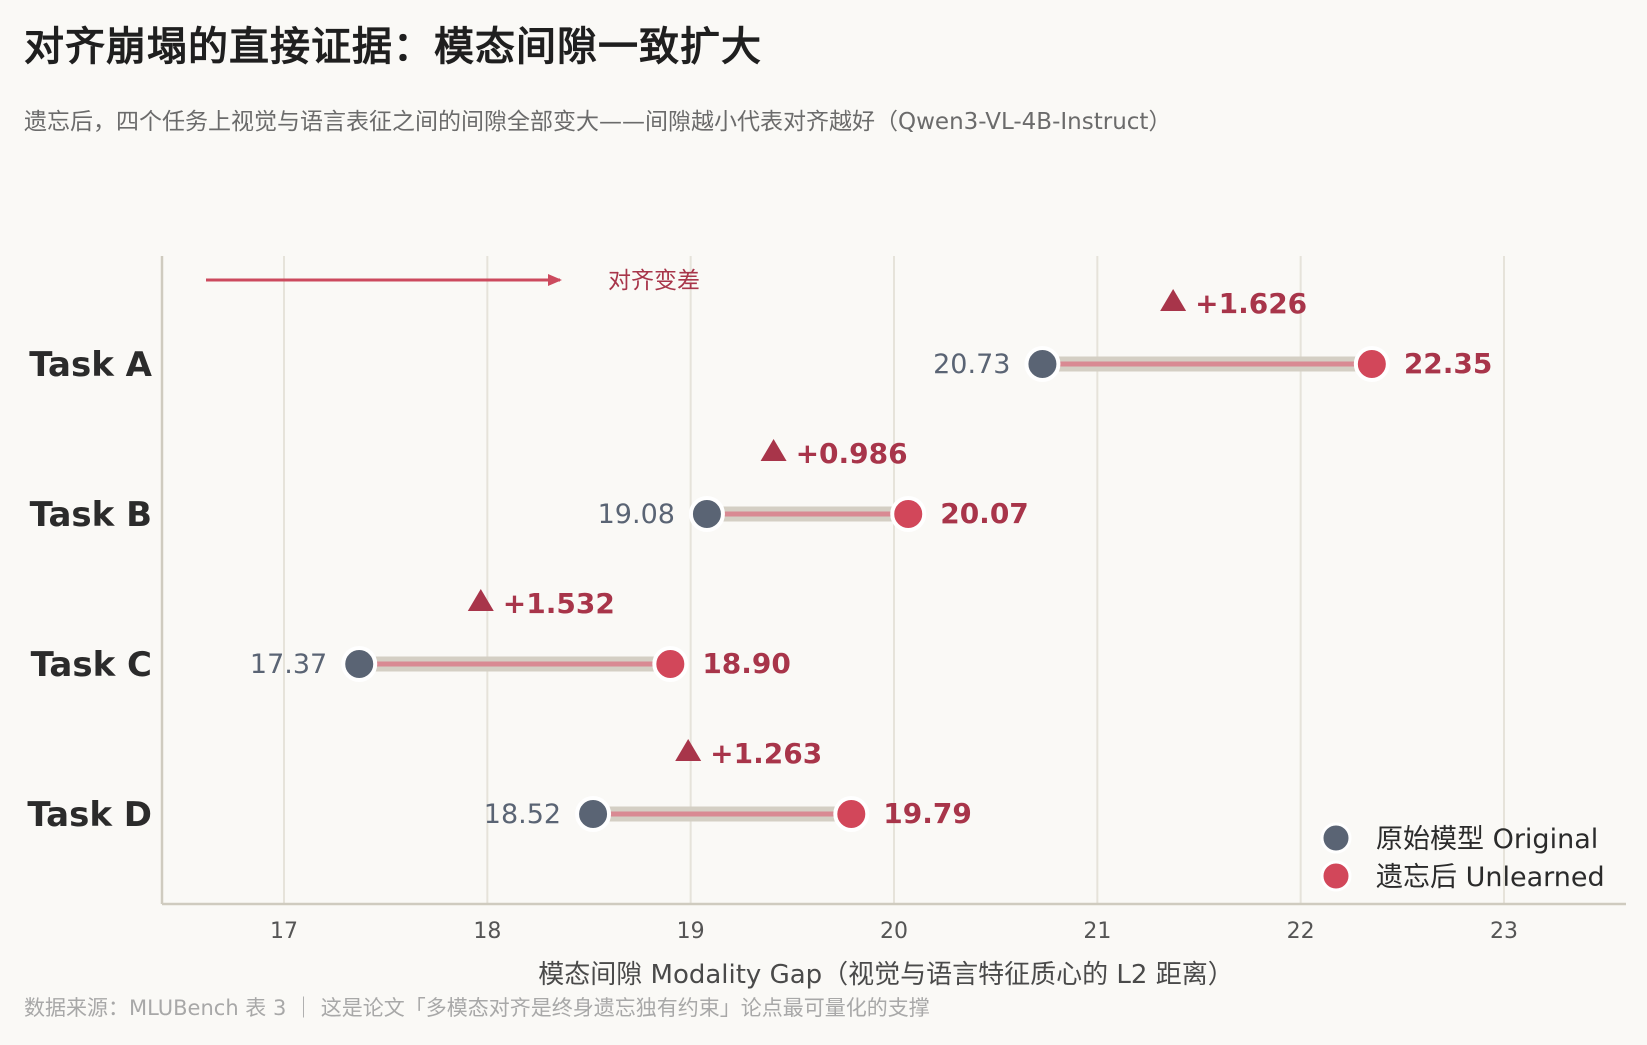 This screenshot has width=1647, height=1045. Describe the element at coordinates (89, 815) in the screenshot. I see `category-label: Task D` at that location.